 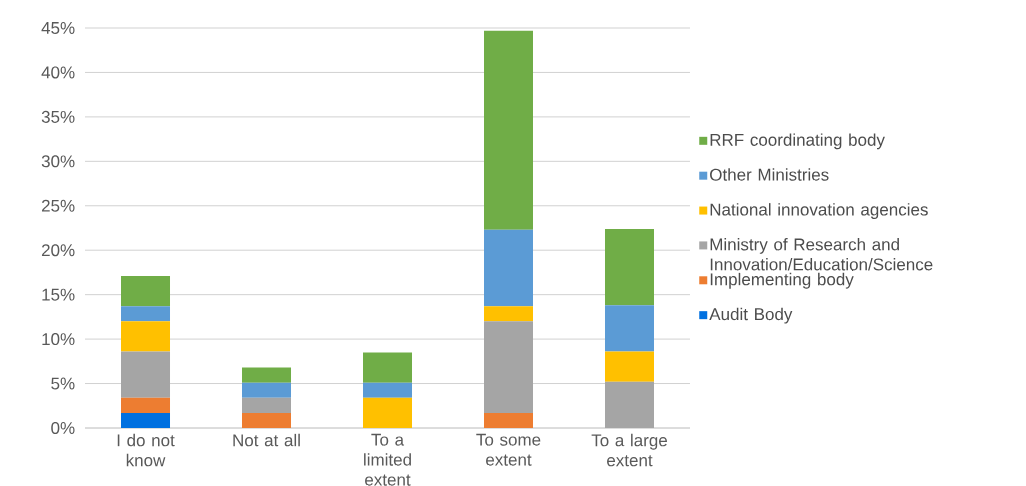 I want to click on x-tick-label: To a limited extent, so click(x=387, y=459).